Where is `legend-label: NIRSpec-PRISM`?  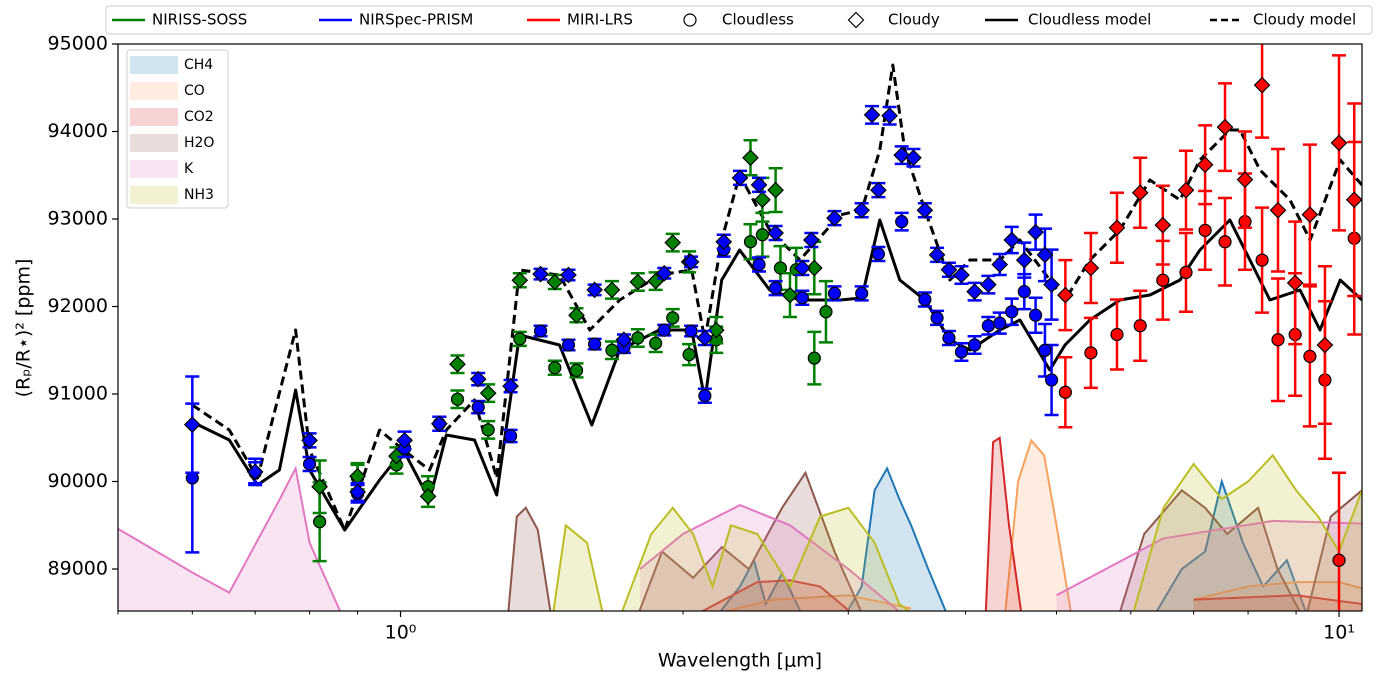 legend-label: NIRSpec-PRISM is located at coordinates (416, 20).